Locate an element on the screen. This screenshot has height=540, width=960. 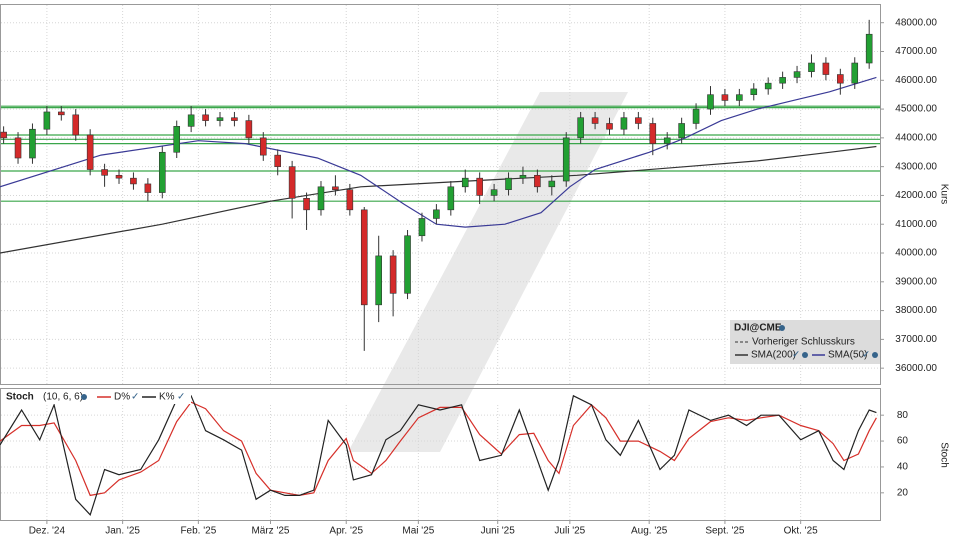
y-tick-label: 38000.00 is located at coordinates (916, 310).